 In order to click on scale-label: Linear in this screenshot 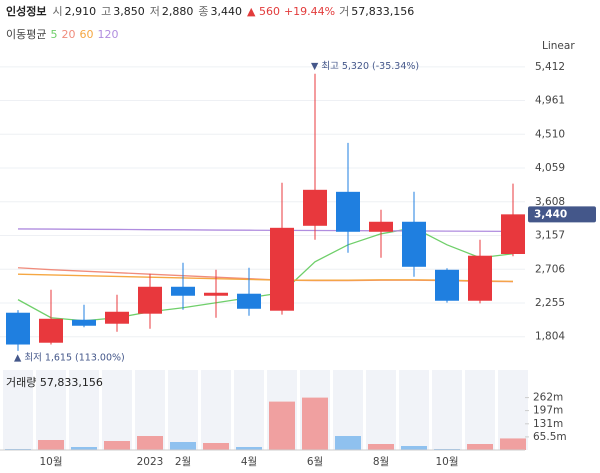, I will do `click(558, 46)`.